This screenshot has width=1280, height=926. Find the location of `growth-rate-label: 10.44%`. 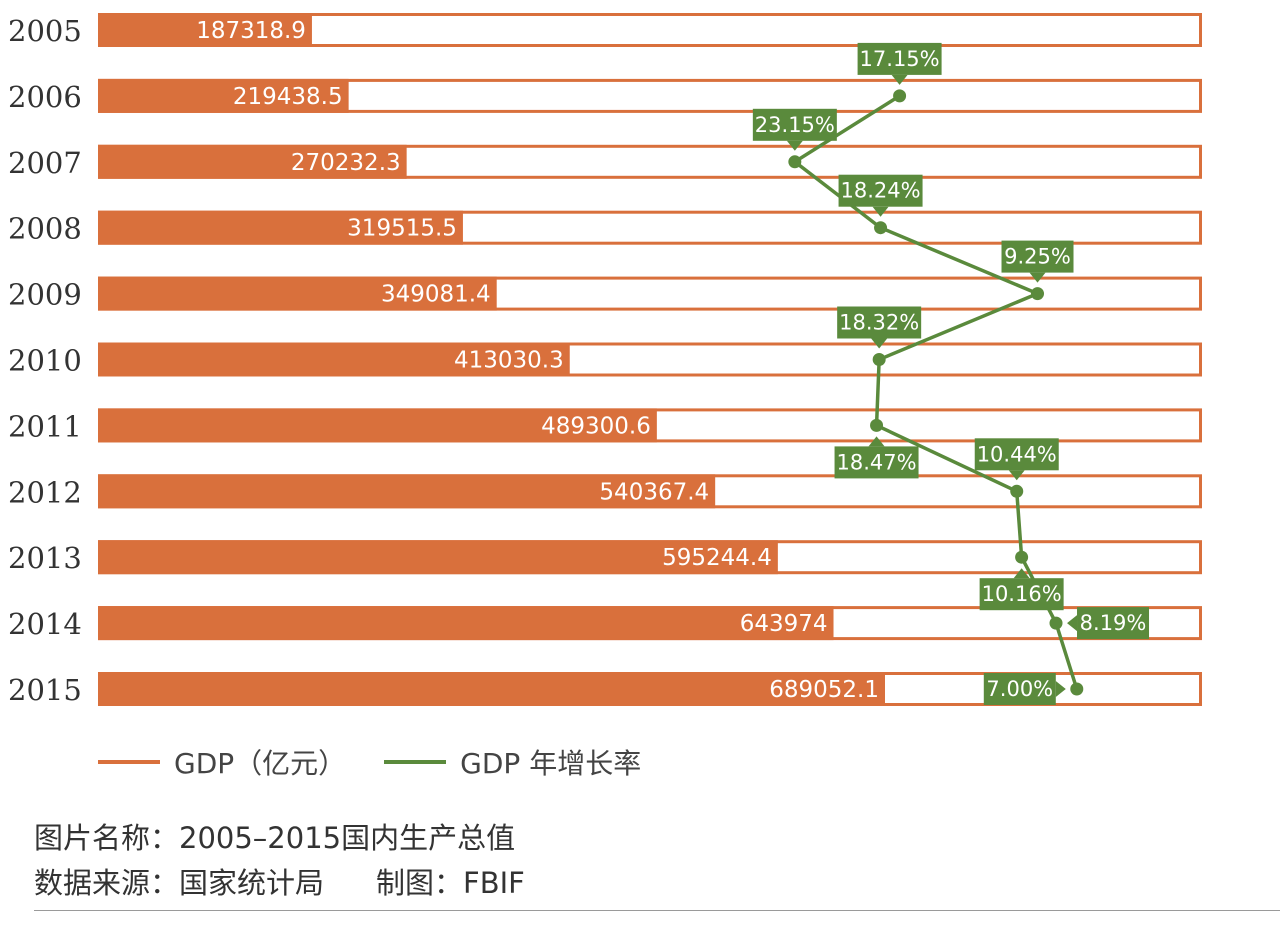

growth-rate-label: 10.44% is located at coordinates (1017, 454).